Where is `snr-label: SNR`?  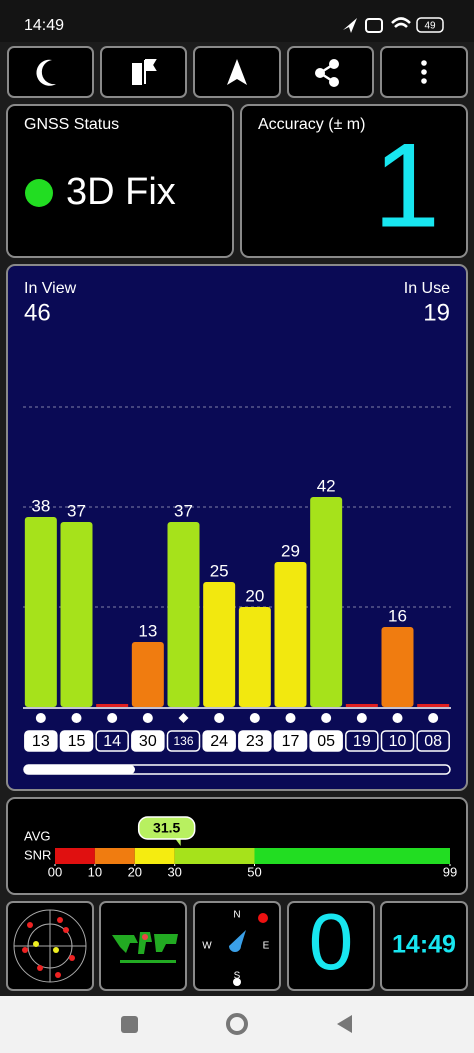 snr-label: SNR is located at coordinates (37, 854).